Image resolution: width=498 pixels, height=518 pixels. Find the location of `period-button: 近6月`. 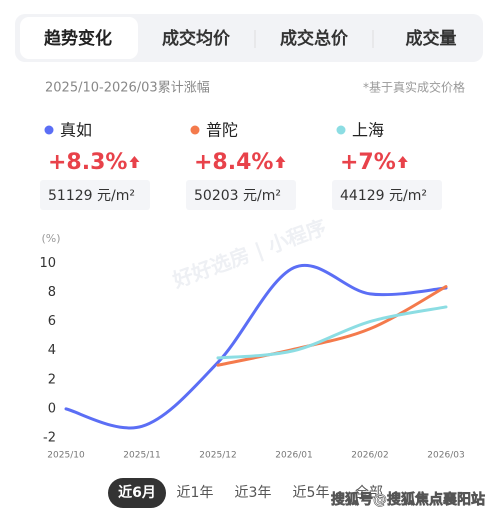

period-button: 近6月 is located at coordinates (137, 492).